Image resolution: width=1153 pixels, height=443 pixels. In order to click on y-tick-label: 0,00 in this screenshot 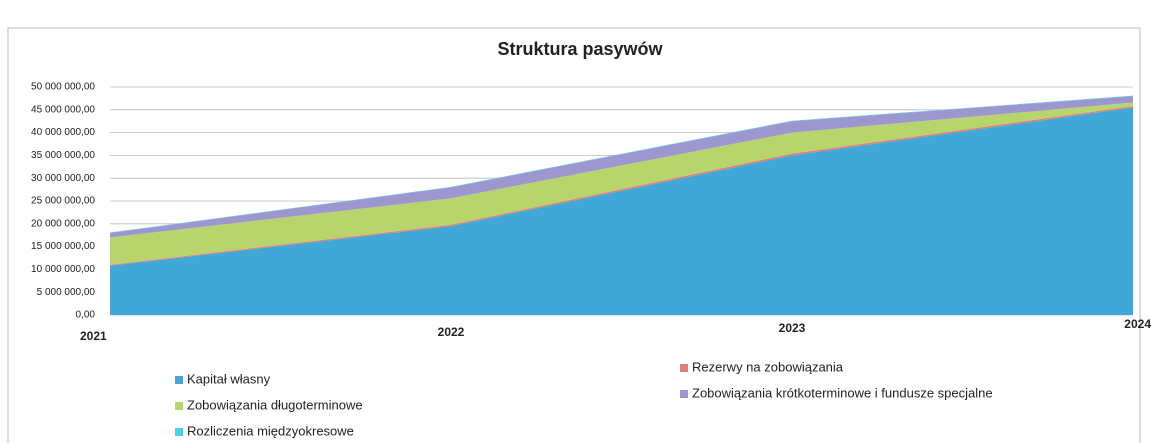, I will do `click(86, 315)`.